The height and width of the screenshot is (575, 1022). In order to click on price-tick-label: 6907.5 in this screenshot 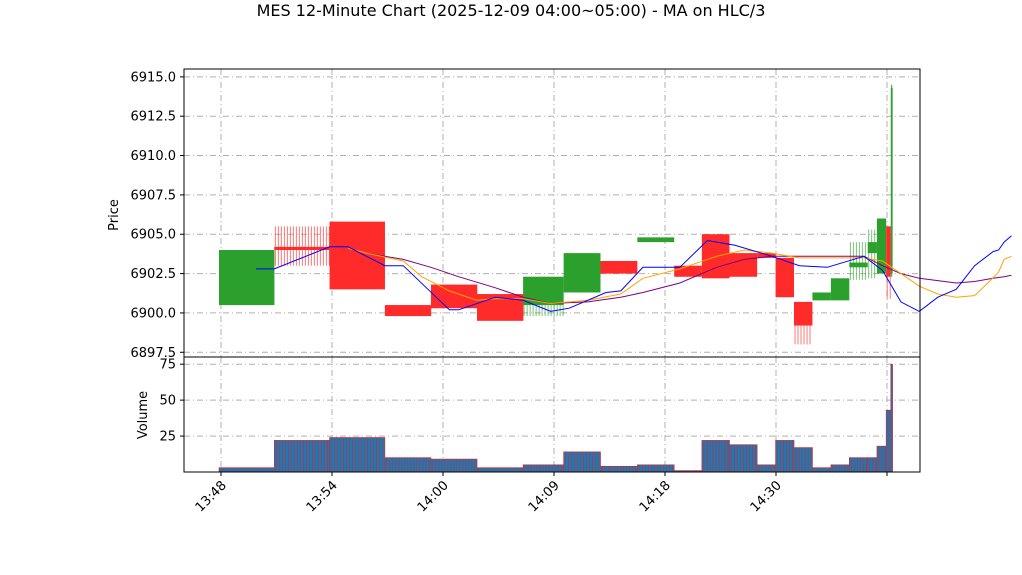, I will do `click(154, 195)`.